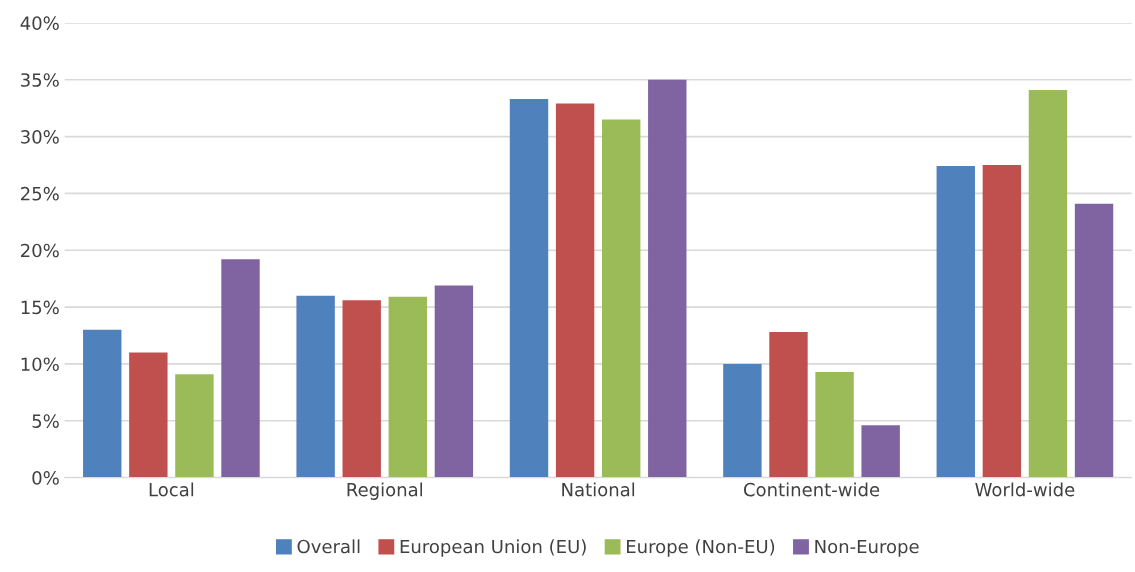 The image size is (1135, 572). I want to click on x-tick-label: Regional, so click(385, 491).